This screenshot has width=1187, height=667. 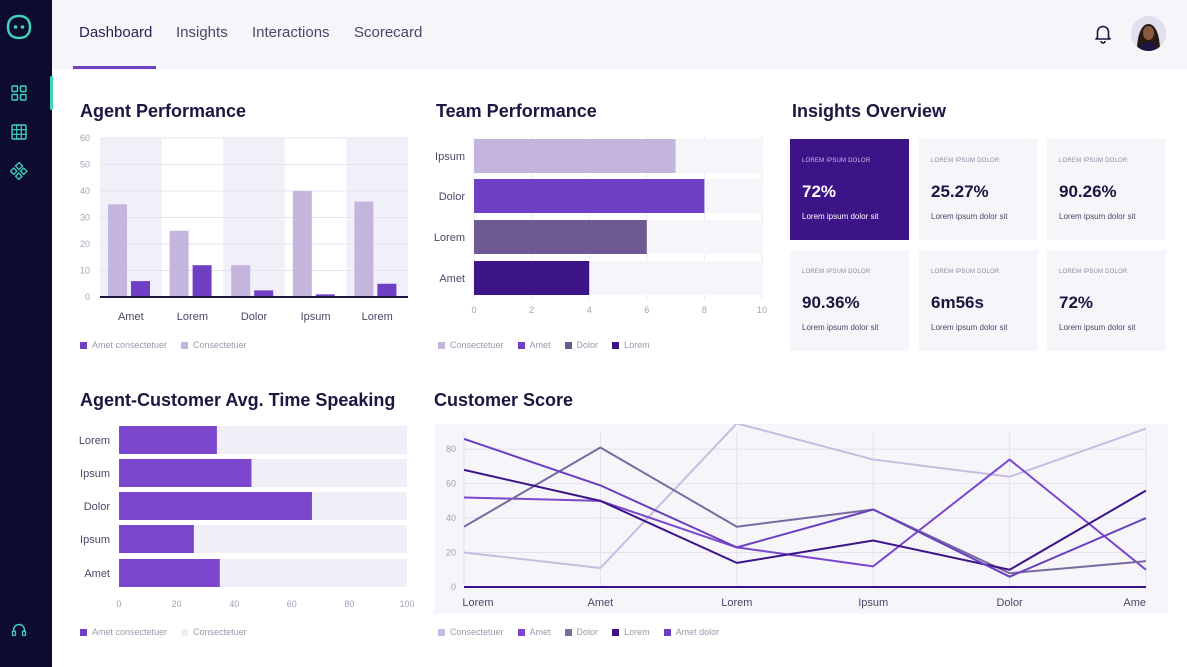 What do you see at coordinates (116, 32) in the screenshot?
I see `tab-dashboard: Dashboard` at bounding box center [116, 32].